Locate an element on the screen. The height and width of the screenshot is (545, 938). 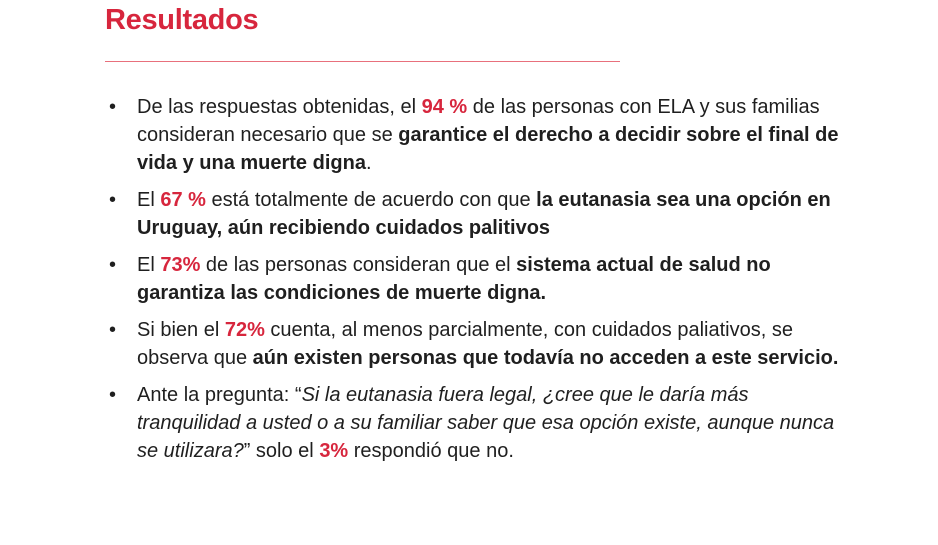
result-text: ” solo el is located at coordinates (281, 451).